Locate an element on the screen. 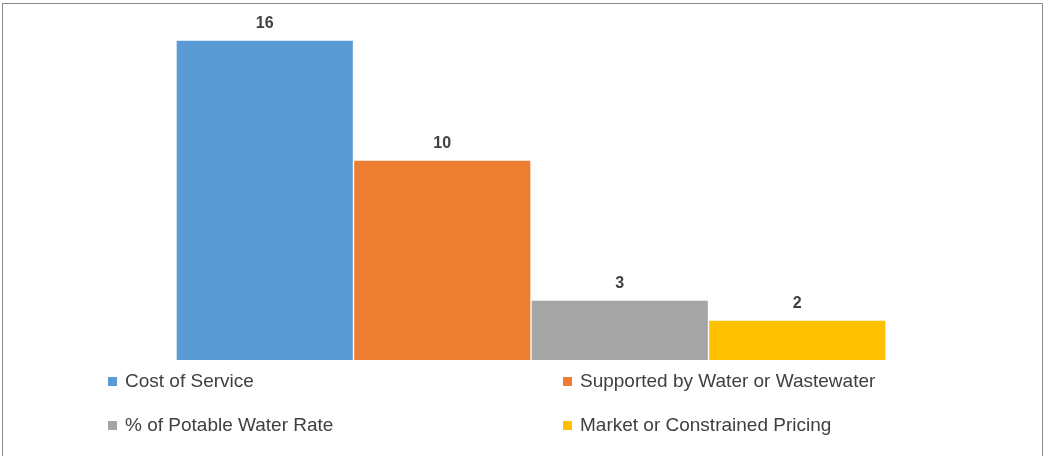  data-label: 2 is located at coordinates (797, 303).